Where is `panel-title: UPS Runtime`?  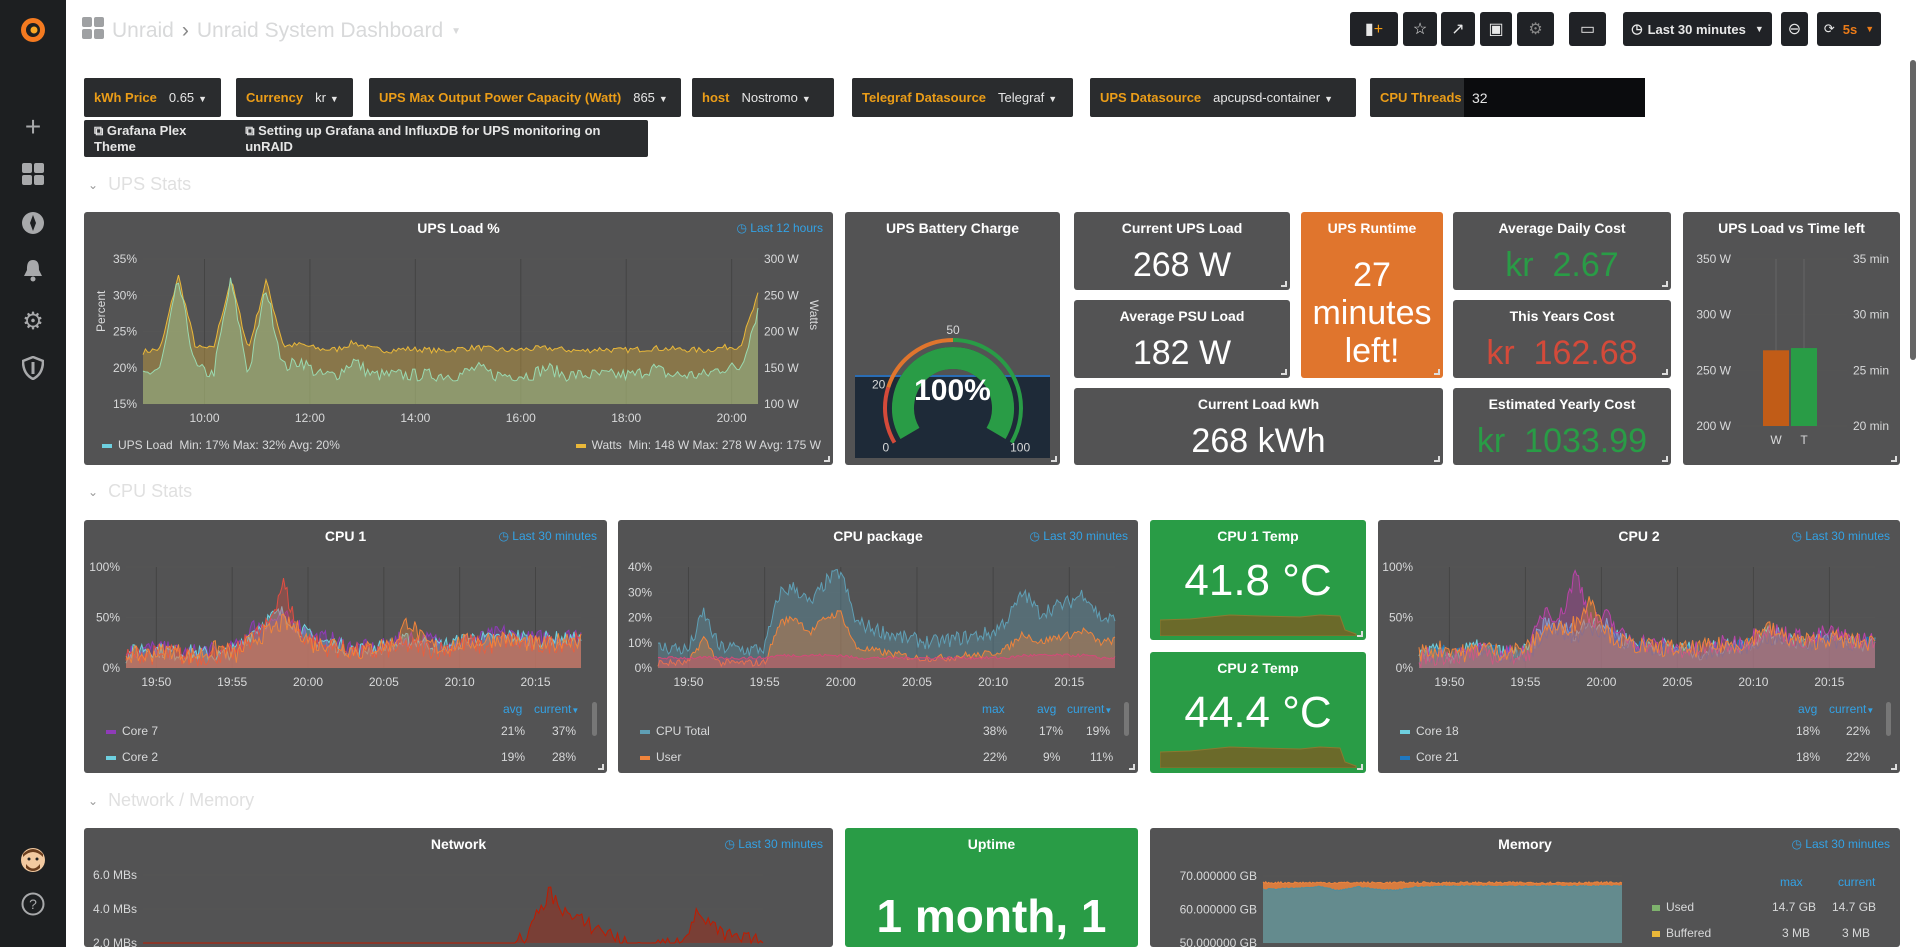
panel-title: UPS Runtime is located at coordinates (1372, 228).